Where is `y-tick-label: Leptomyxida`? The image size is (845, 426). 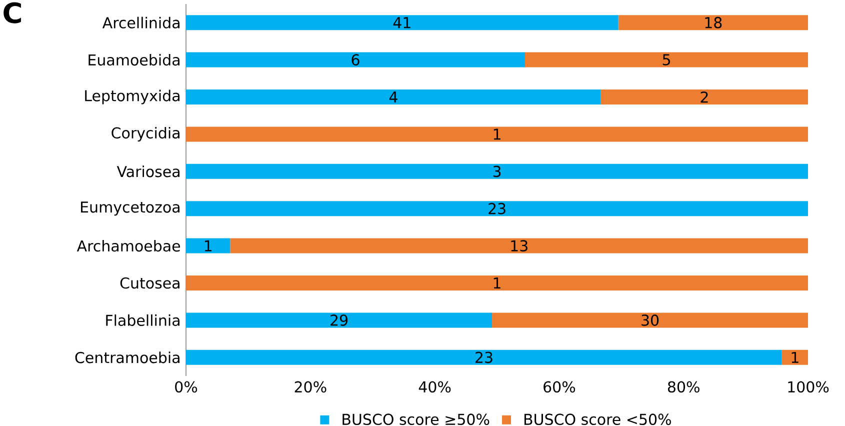
y-tick-label: Leptomyxida is located at coordinates (132, 97).